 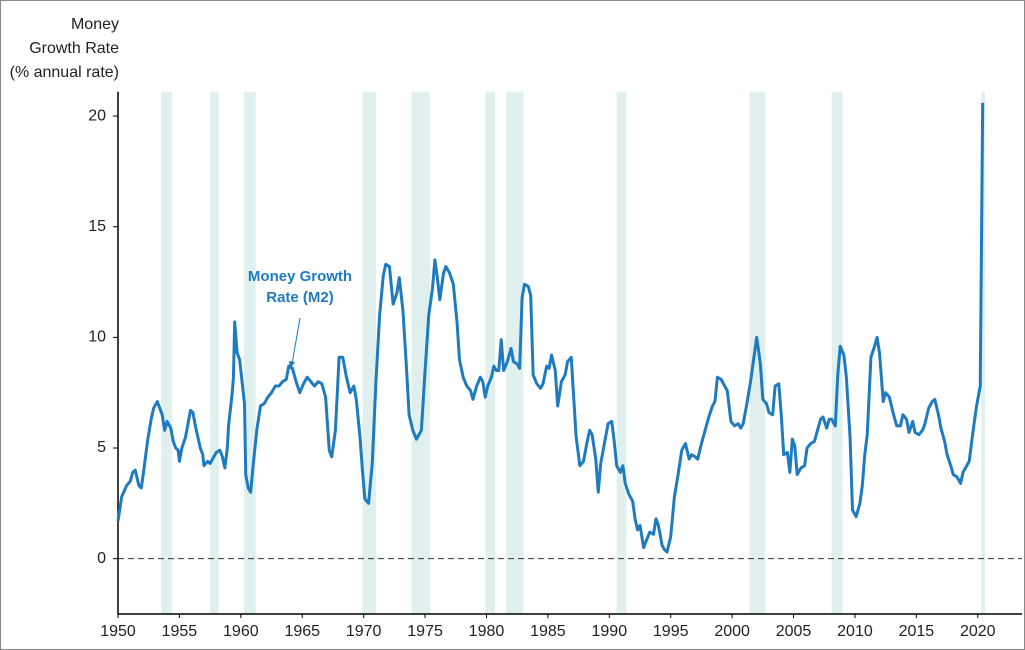 I want to click on y-axis-label-line: Growth Rate, so click(x=74, y=48).